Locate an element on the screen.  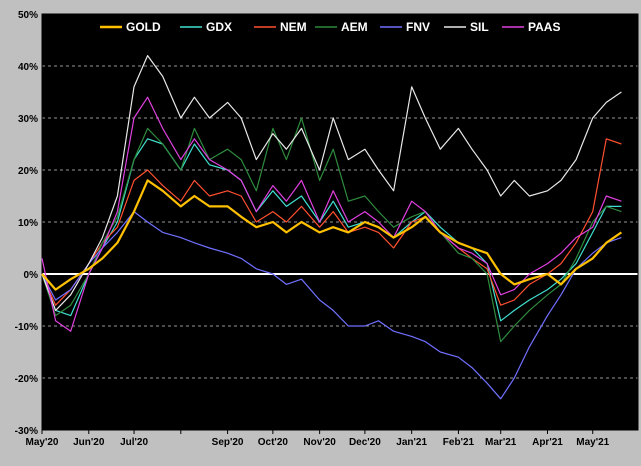
y-tick-label: 20% is located at coordinates (28, 171).